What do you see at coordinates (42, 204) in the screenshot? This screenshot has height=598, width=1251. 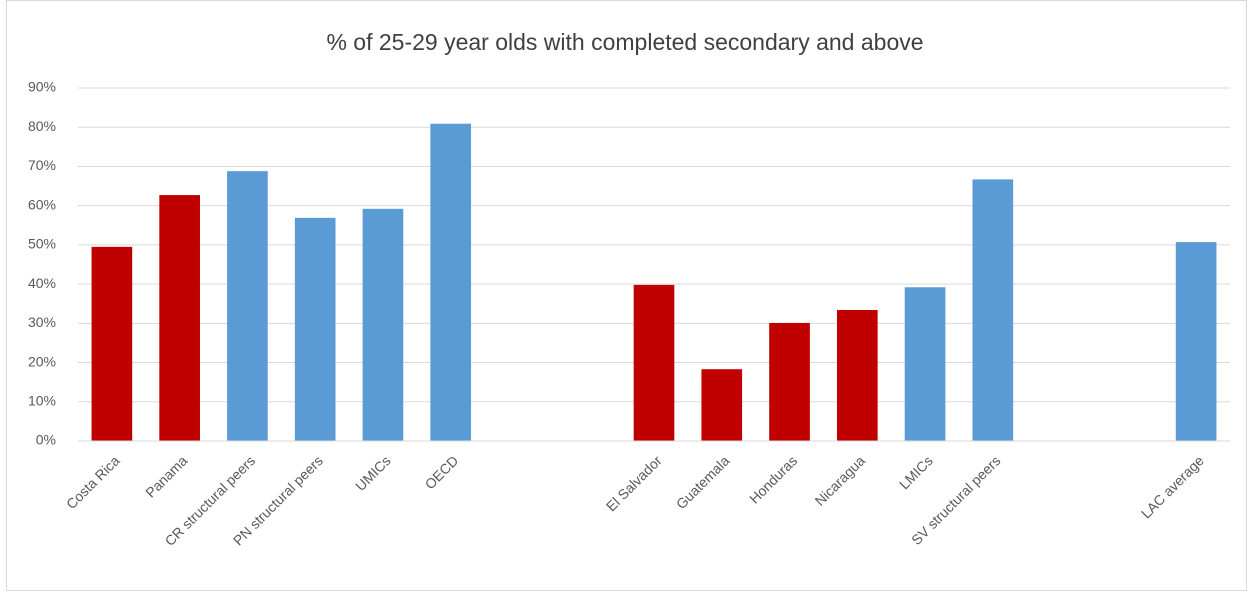 I see `y-tick-label: 60%` at bounding box center [42, 204].